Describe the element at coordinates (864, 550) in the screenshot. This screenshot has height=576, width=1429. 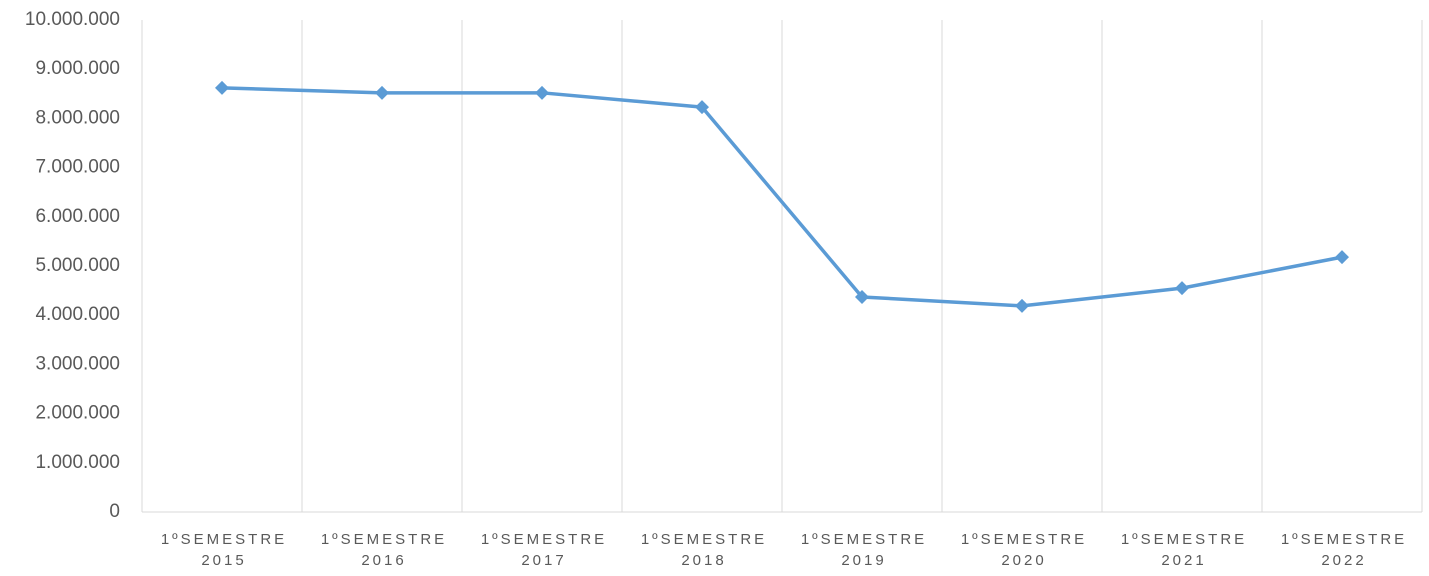
I see `x-tick-label: 1ºSEMESTRE 2019` at that location.